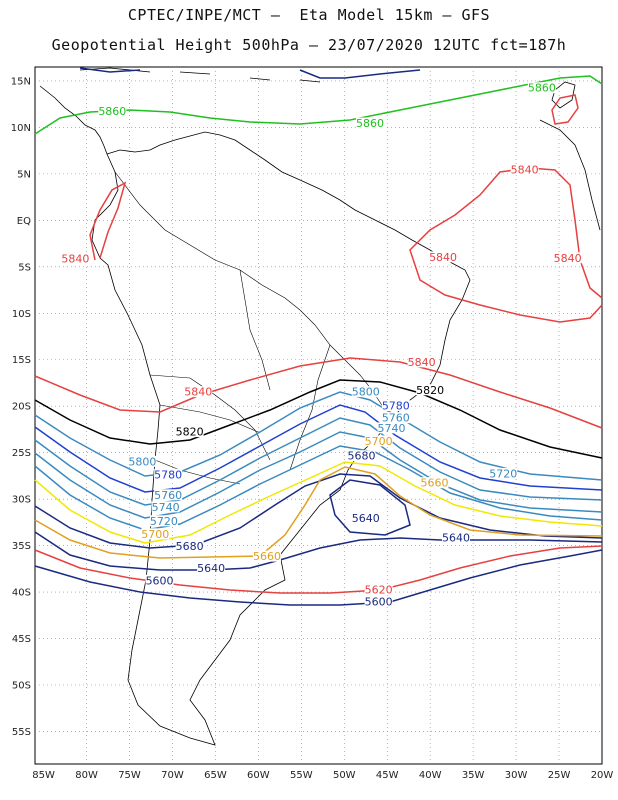 Image resolution: width=618 pixels, height=800 pixels. Describe the element at coordinates (309, 15) in the screenshot. I see `map-title-line-1: CPTEC/INPE/MCT – Eta Model 15km – GFS` at that location.